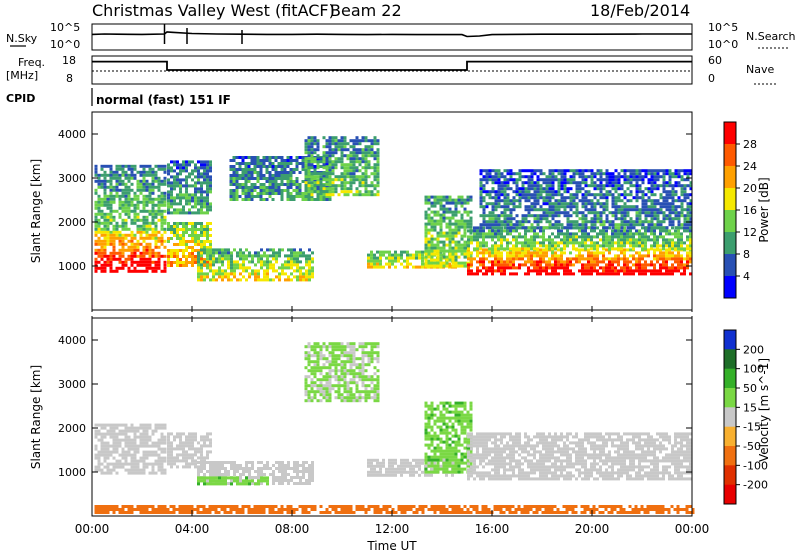 This screenshot has width=800, height=554. Describe the element at coordinates (72, 222) in the screenshot. I see `power-y-tick-label: 2000` at that location.